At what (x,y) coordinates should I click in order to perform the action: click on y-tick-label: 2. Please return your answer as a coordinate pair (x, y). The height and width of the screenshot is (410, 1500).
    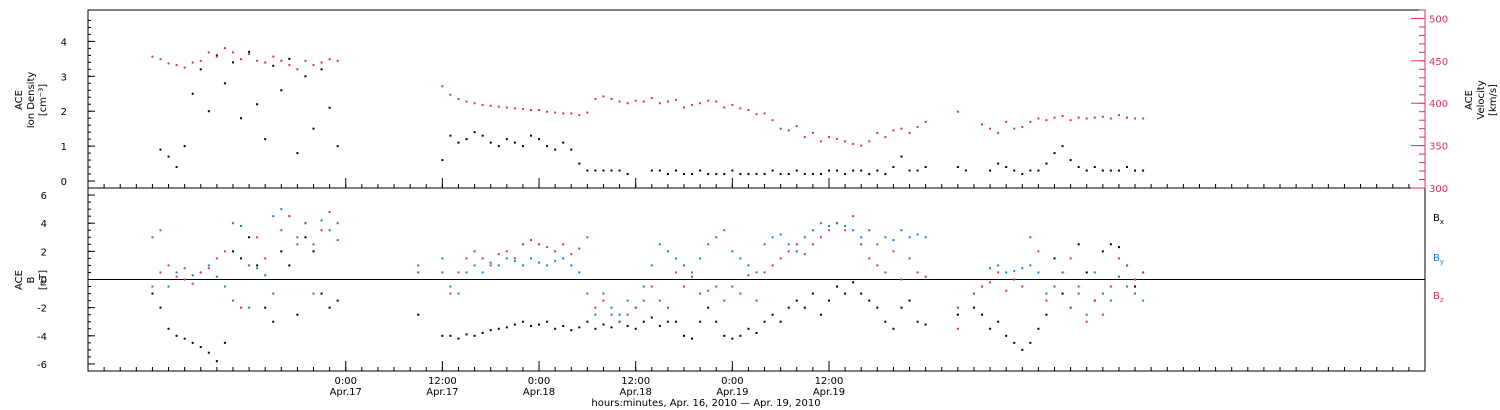
    Looking at the image, I should click on (44, 252).